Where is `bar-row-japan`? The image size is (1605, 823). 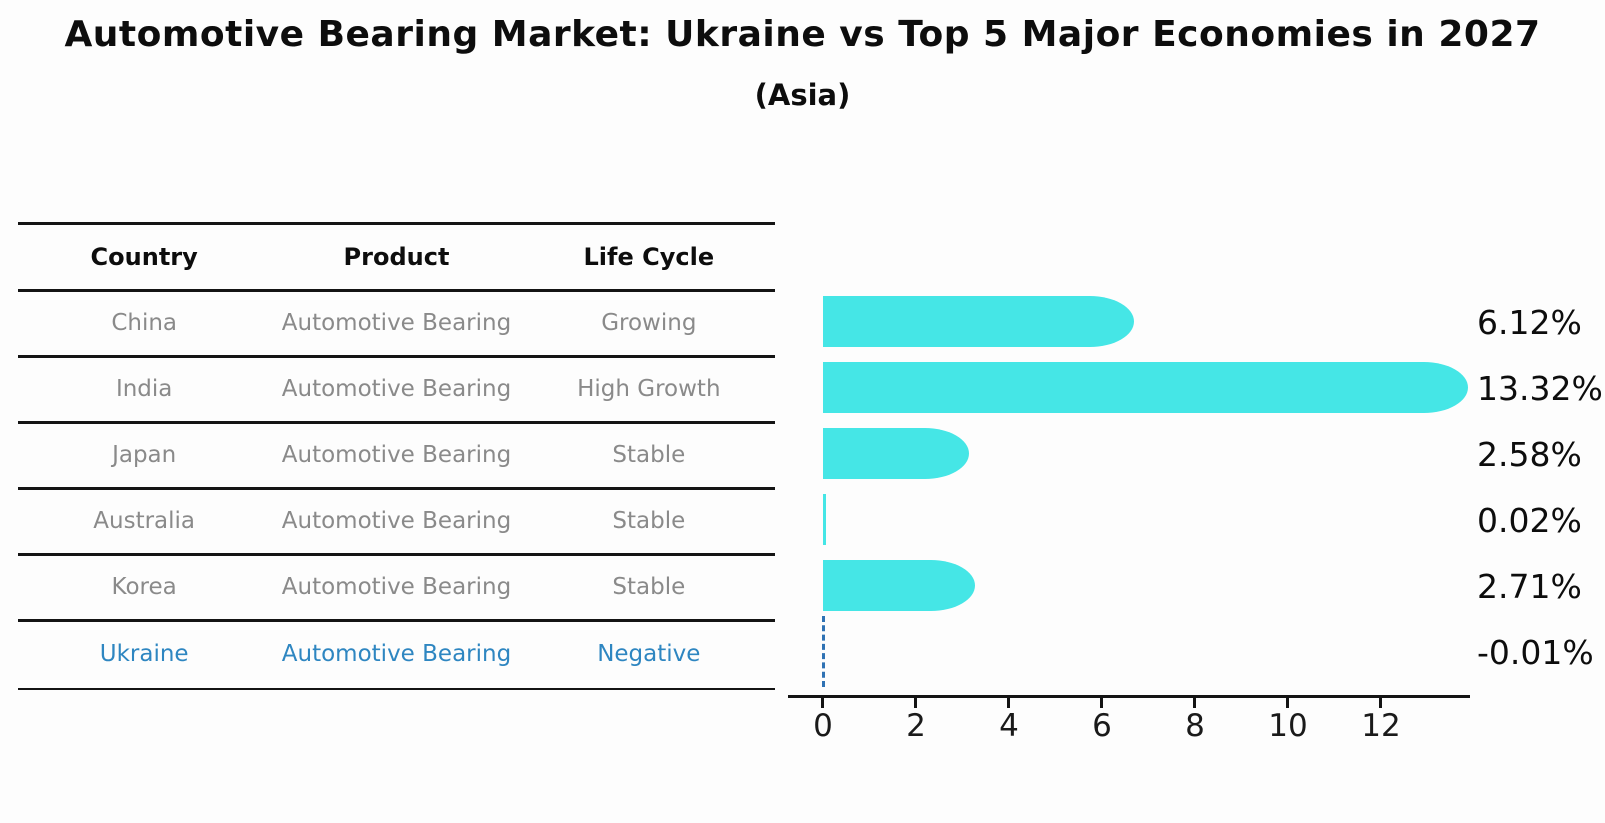
bar-row-japan is located at coordinates (1153, 454).